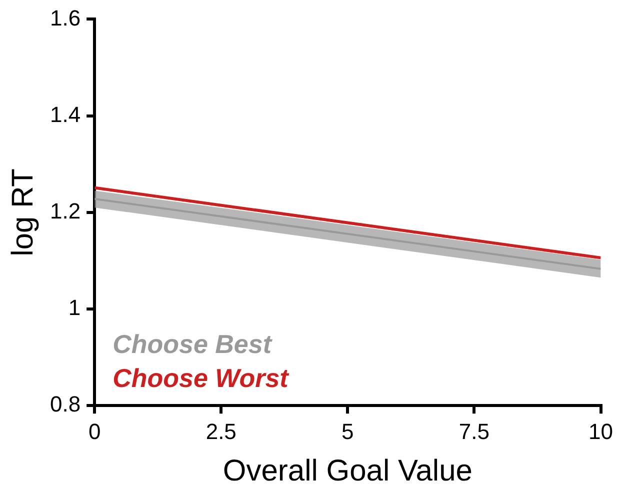 This screenshot has height=496, width=619. Describe the element at coordinates (201, 377) in the screenshot. I see `text: Choose Worst` at that location.